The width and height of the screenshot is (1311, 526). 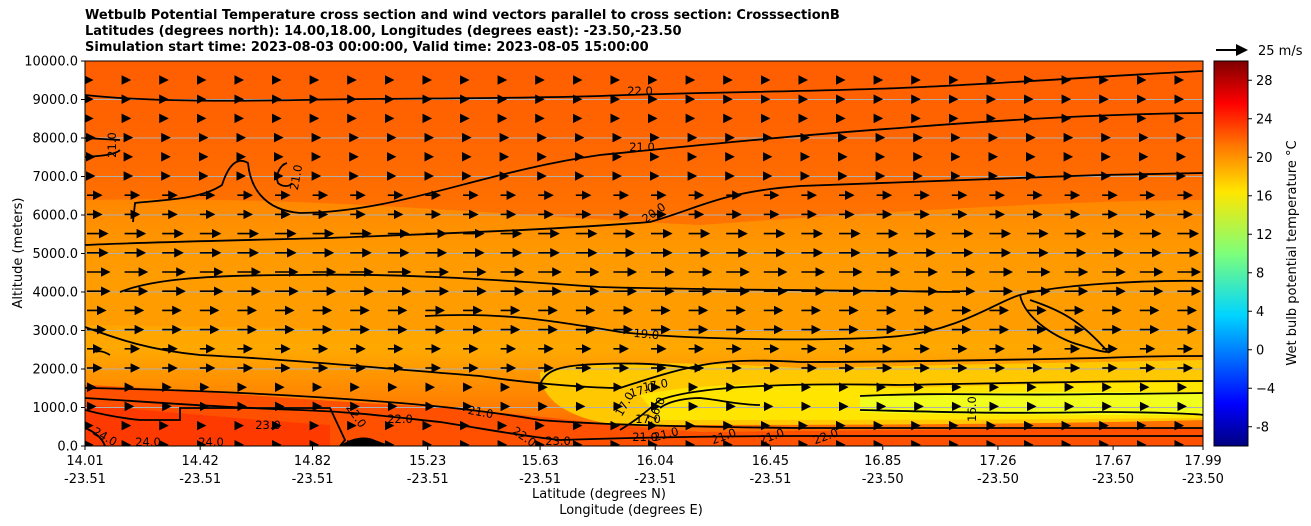 I want to click on colorbar-tick-label: 12, so click(x=1264, y=235).